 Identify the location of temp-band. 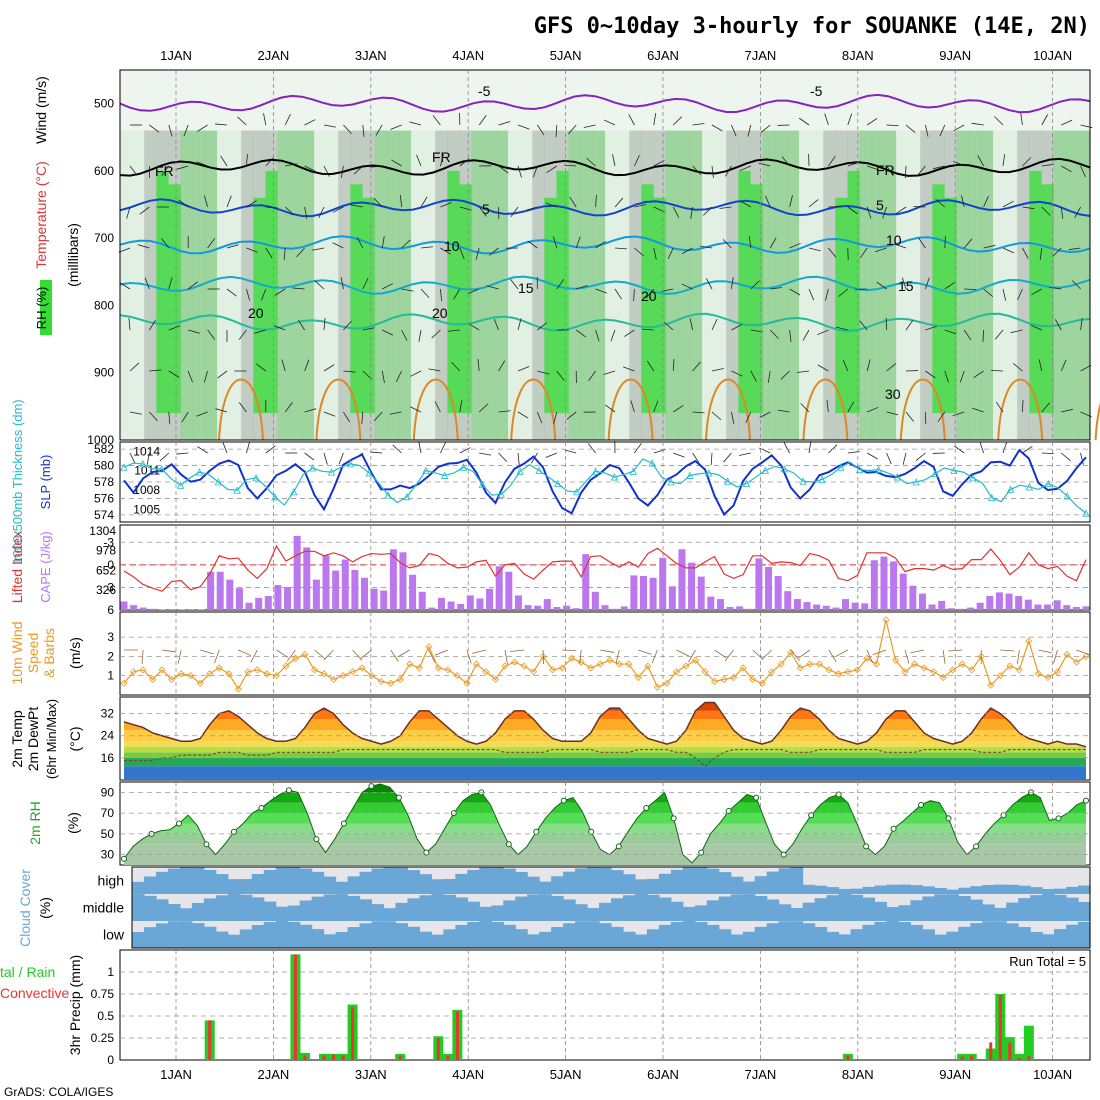
(605, 725).